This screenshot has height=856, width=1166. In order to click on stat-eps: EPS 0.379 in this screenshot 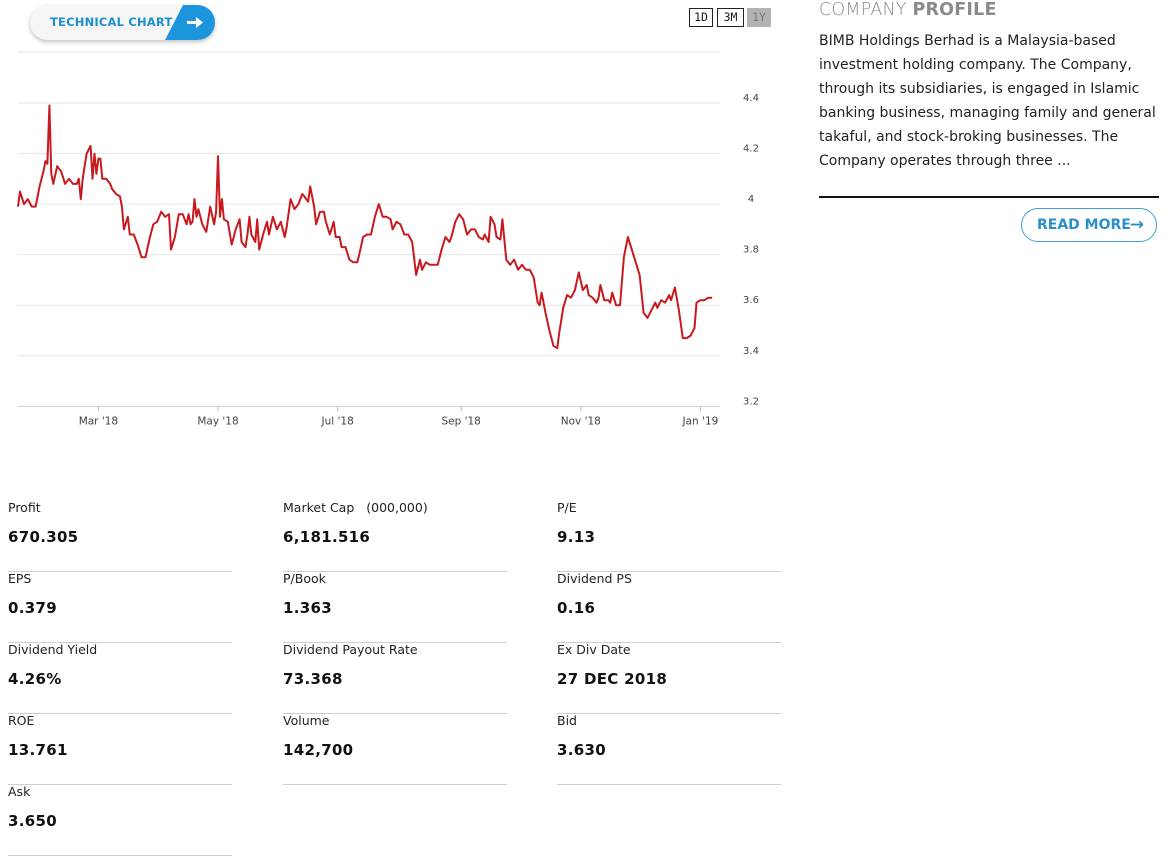, I will do `click(120, 607)`.